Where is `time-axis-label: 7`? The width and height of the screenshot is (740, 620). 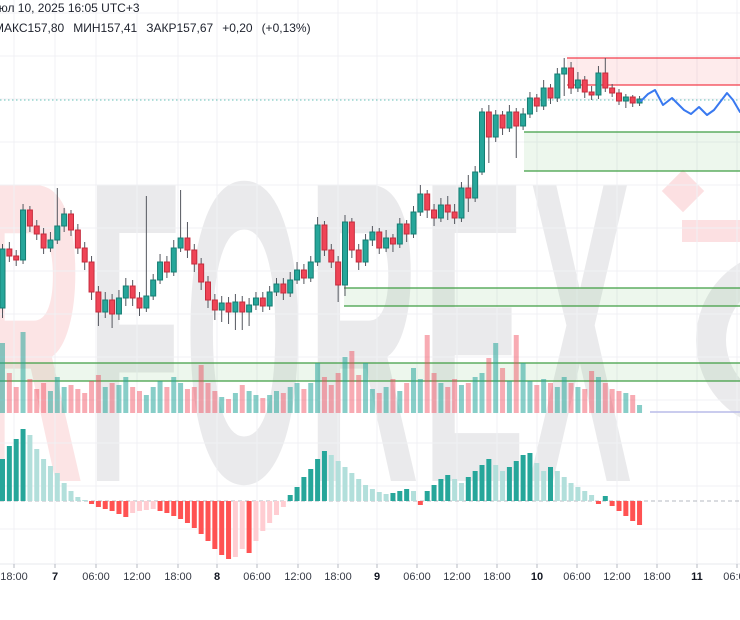
time-axis-label: 7 is located at coordinates (55, 577).